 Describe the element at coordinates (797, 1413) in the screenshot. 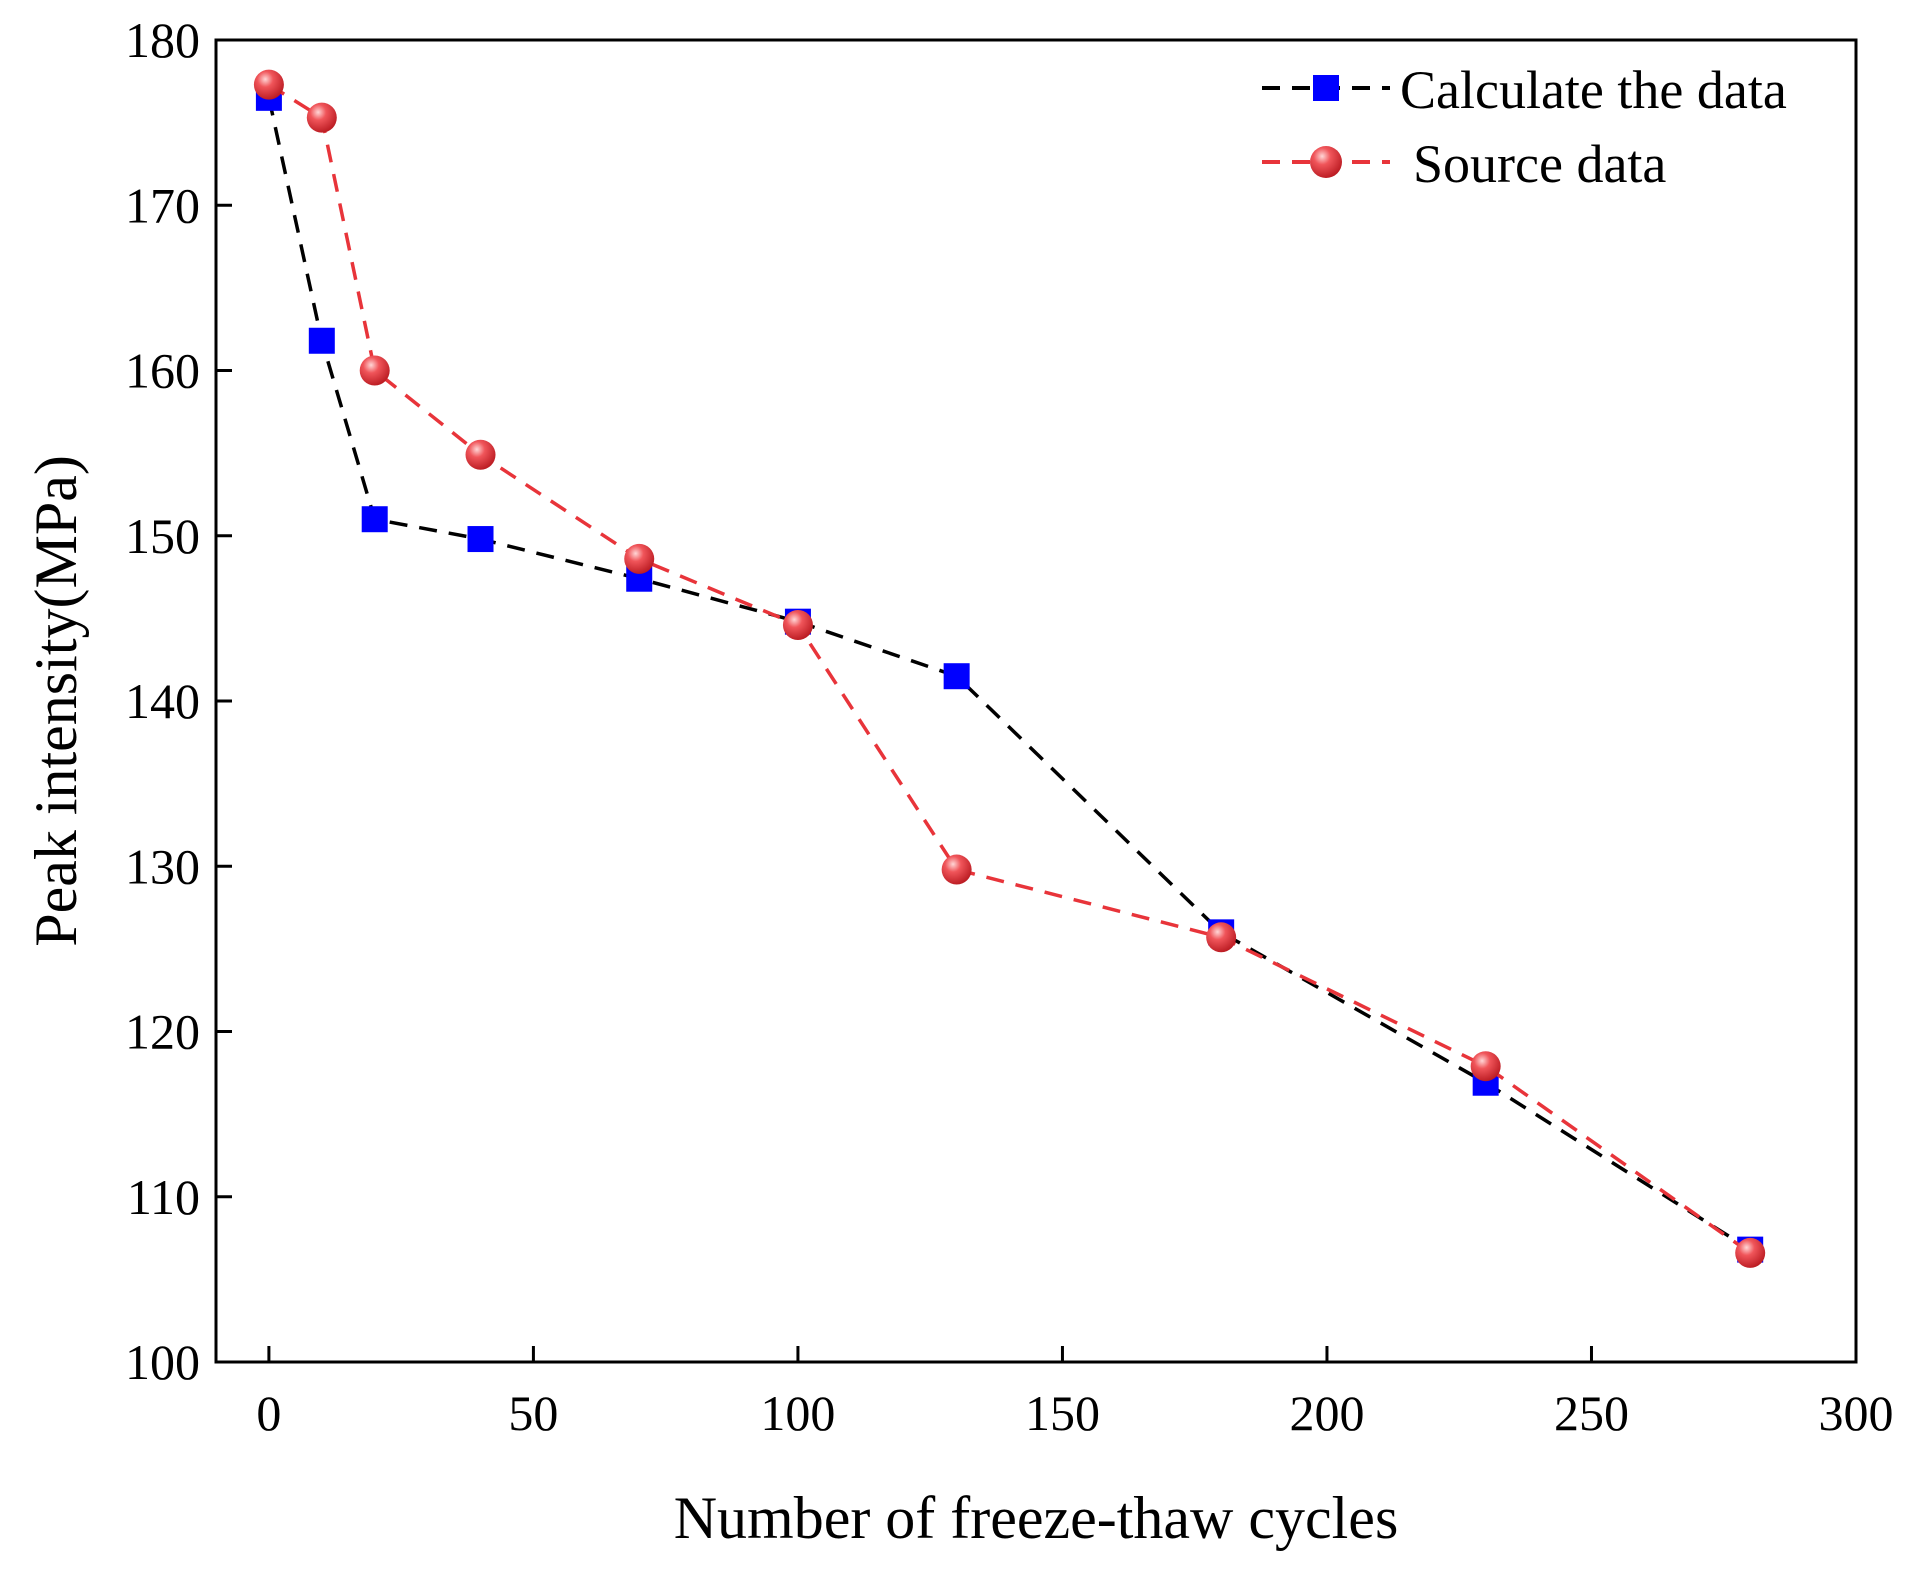

I see `x-tick-label: 100` at that location.